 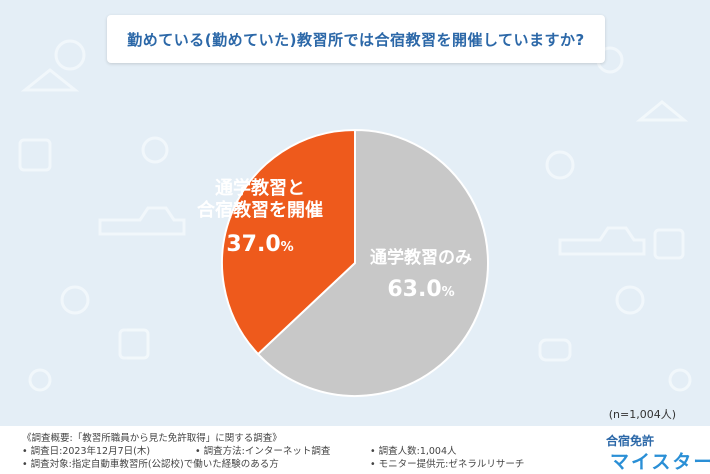 What do you see at coordinates (263, 451) in the screenshot?
I see `survey-method: • 調査方法:インターネット調査` at bounding box center [263, 451].